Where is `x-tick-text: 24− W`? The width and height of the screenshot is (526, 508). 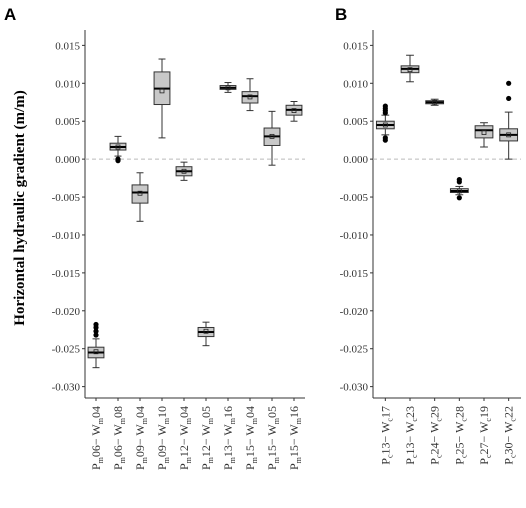
x-tick-text: 24− W is located at coordinates (435, 438).